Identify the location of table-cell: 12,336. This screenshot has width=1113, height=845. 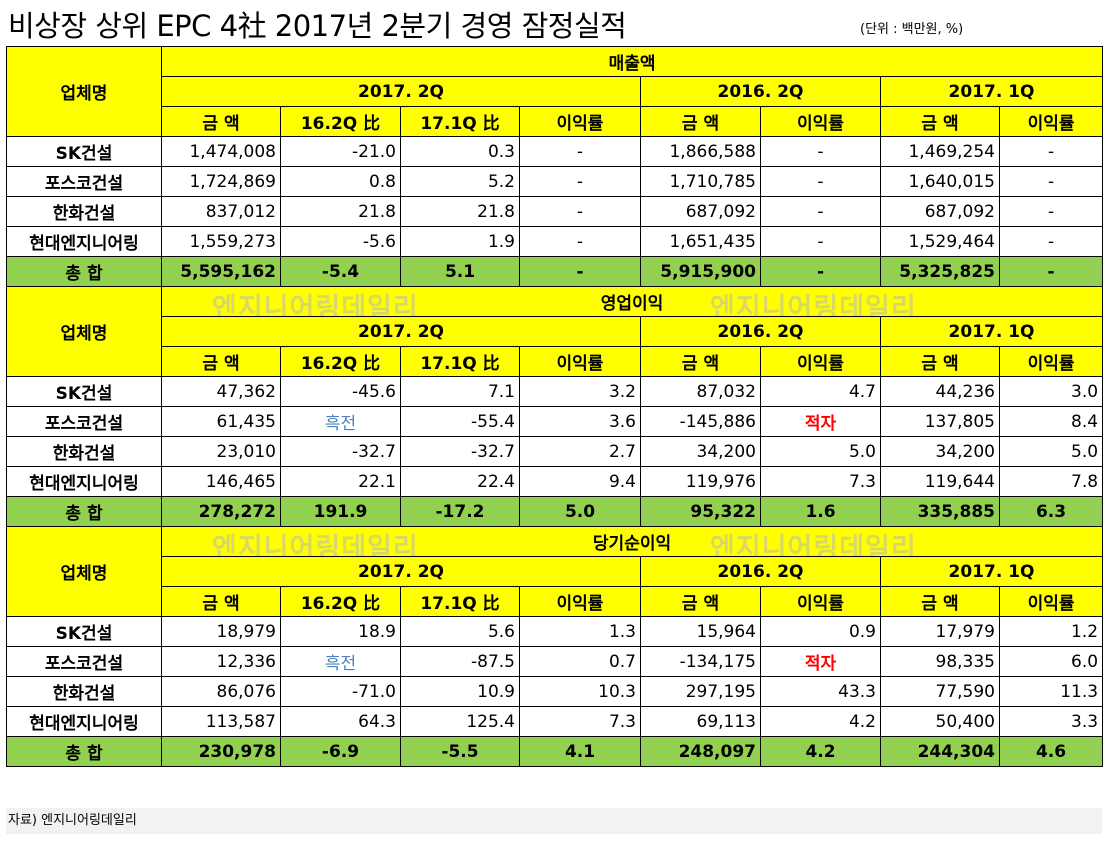
(221, 661).